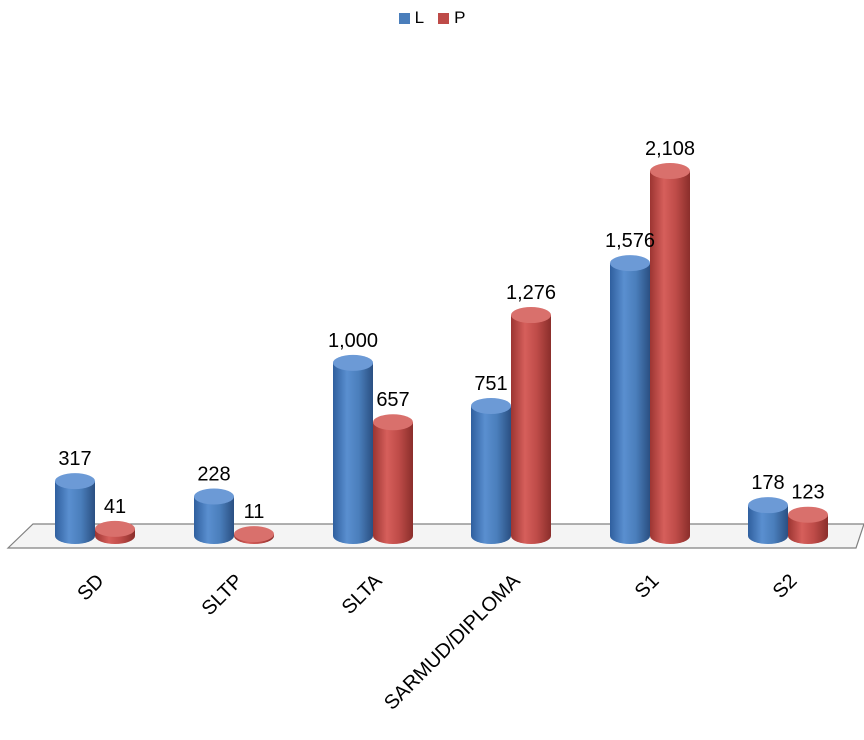 The image size is (864, 740). I want to click on value-label-p-s2: 123, so click(807, 493).